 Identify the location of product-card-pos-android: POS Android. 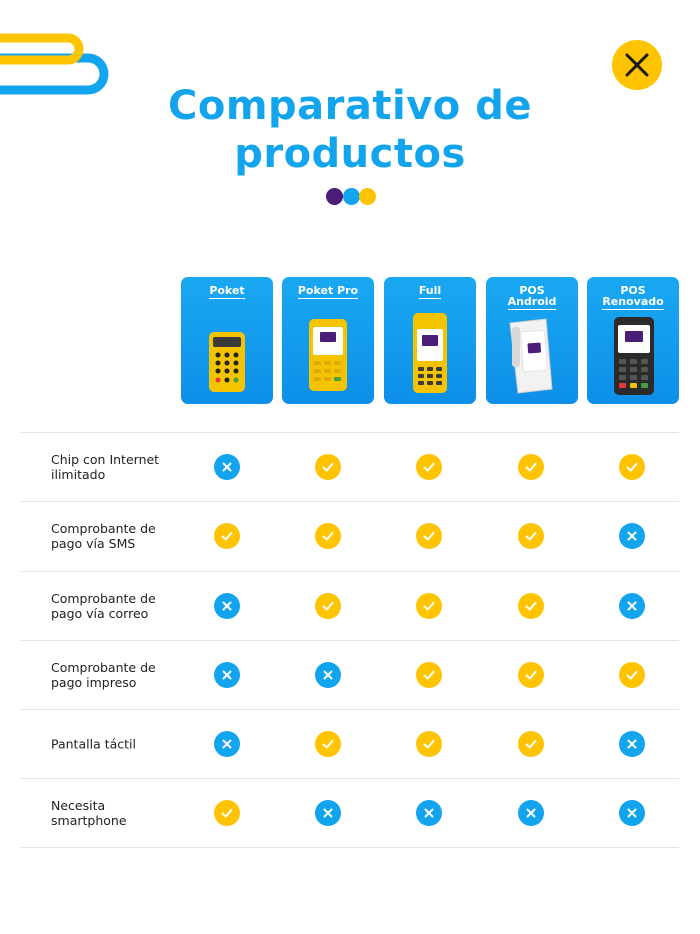
(532, 340).